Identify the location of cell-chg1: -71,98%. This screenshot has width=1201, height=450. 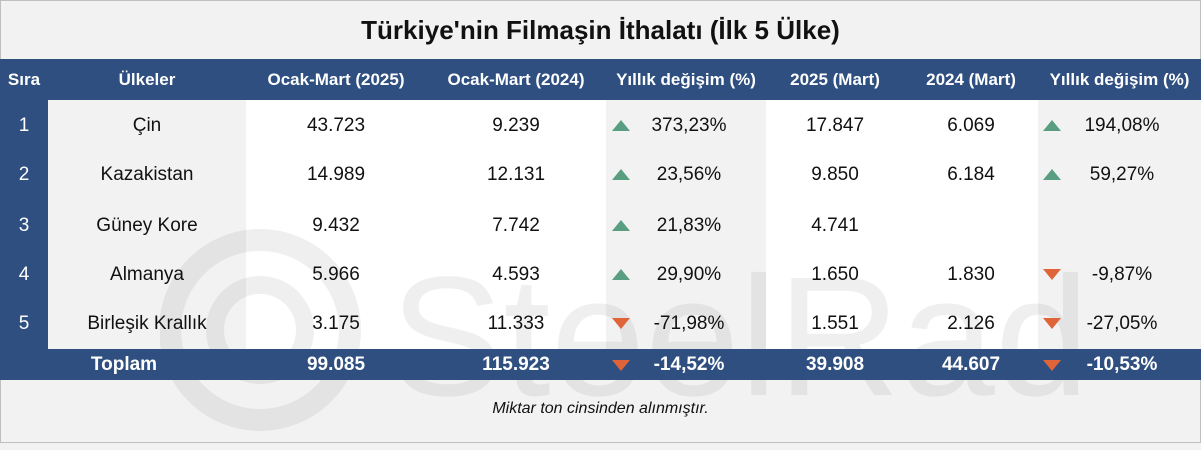
(689, 323).